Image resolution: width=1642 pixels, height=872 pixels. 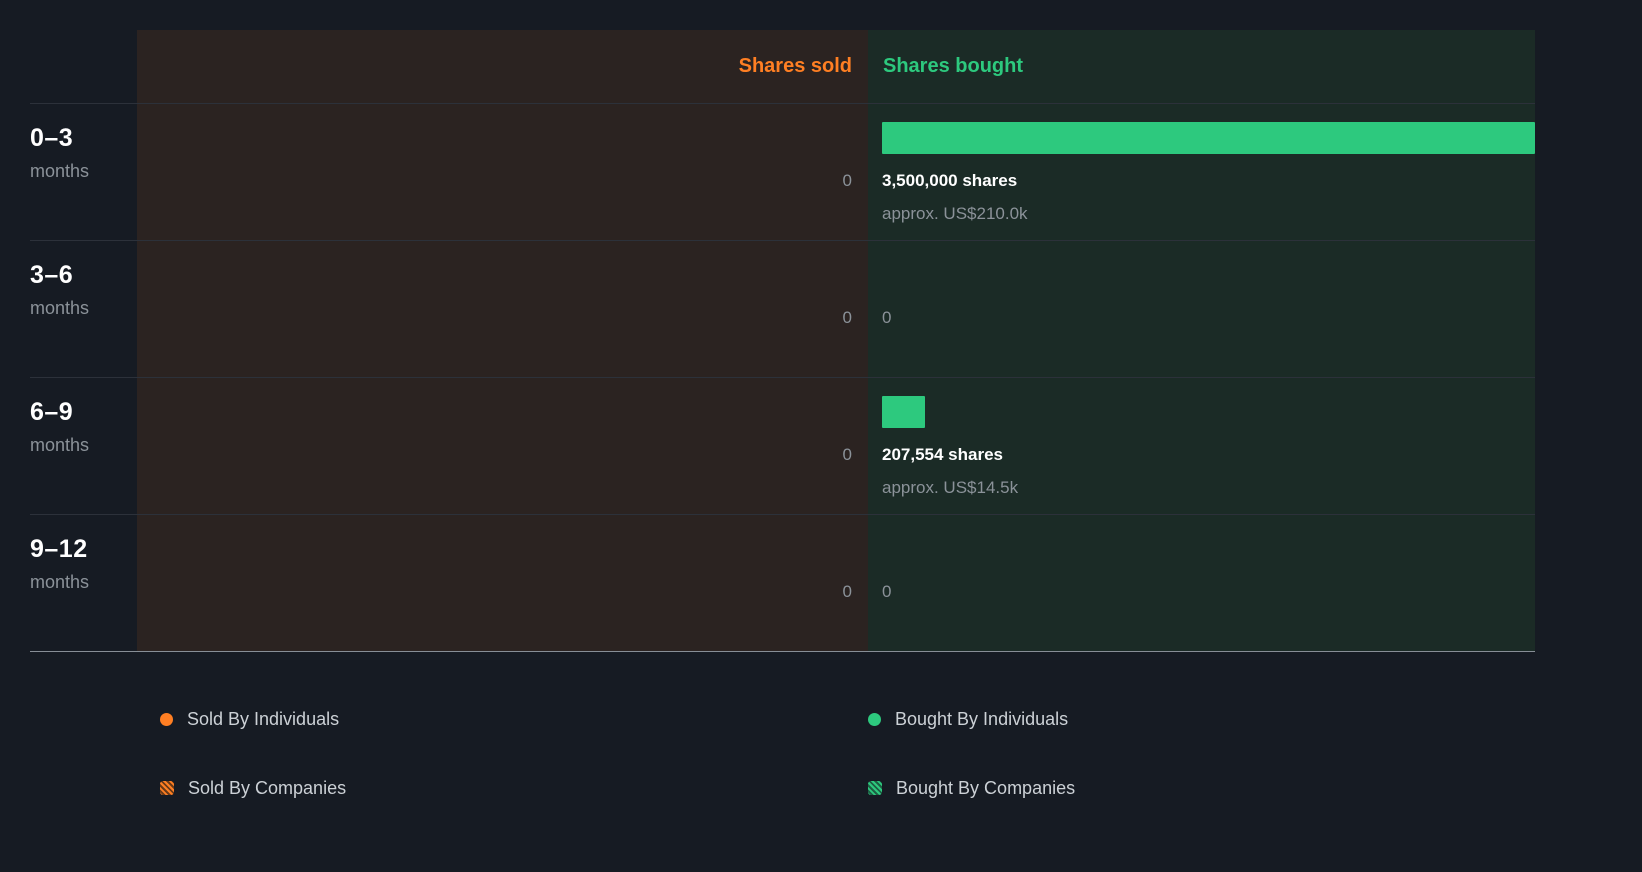 What do you see at coordinates (166, 719) in the screenshot?
I see `sold-individuals-dot-icon` at bounding box center [166, 719].